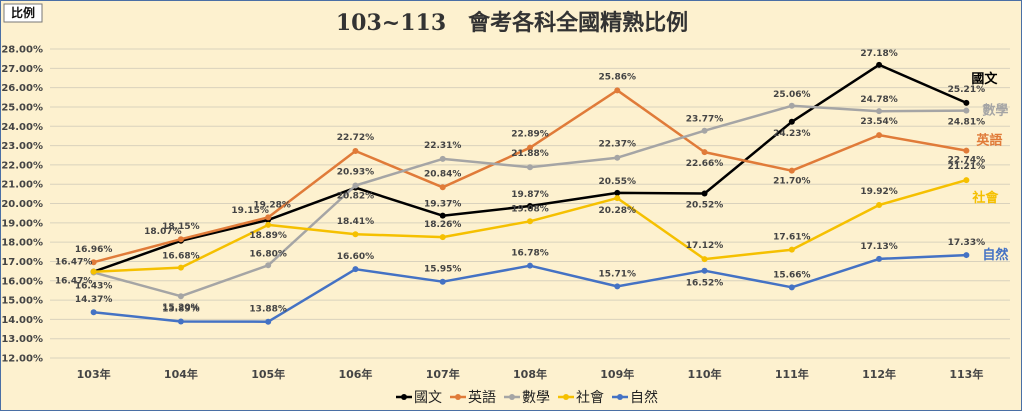 This screenshot has height=413, width=1024. What do you see at coordinates (443, 270) in the screenshot?
I see `data-label: 15.95%` at bounding box center [443, 270].